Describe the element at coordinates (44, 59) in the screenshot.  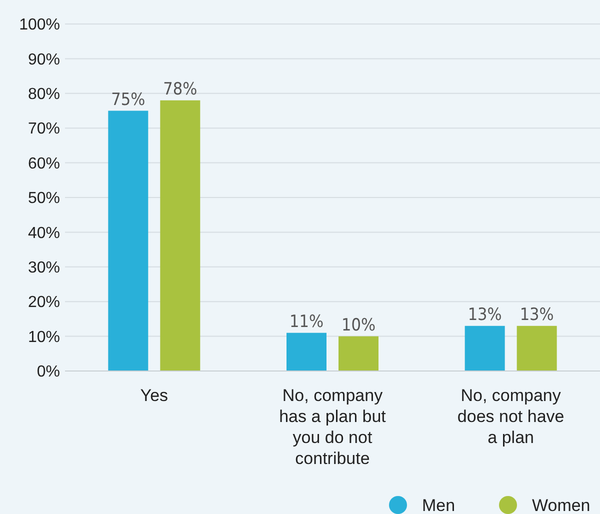
I see `y-tick-label: 90%` at that location.